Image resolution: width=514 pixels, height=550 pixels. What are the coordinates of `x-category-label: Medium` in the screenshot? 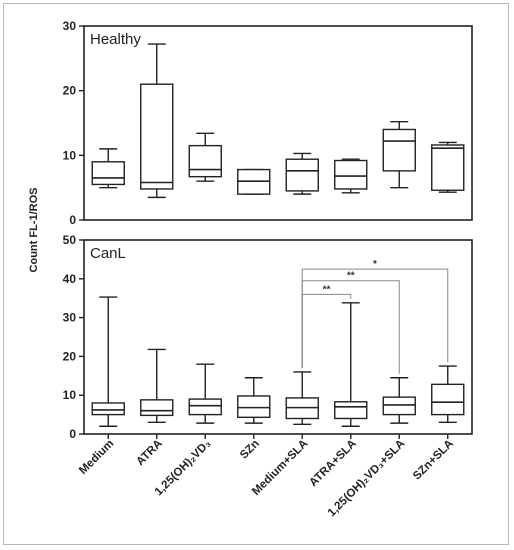 It's located at (96, 457).